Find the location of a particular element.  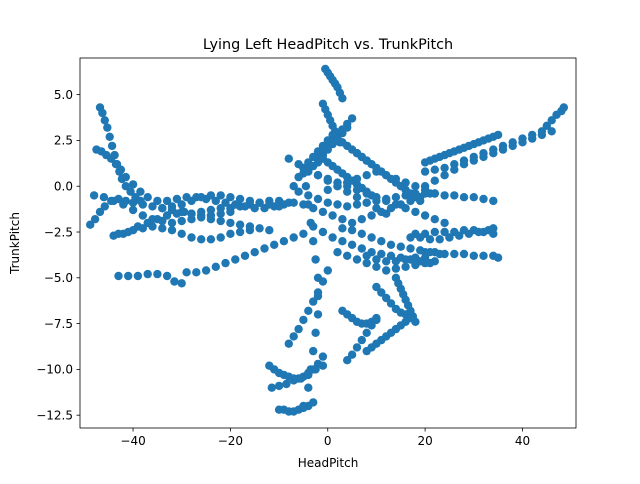

chart-title: Lying Left HeadPitch vs. TrunkPitch is located at coordinates (328, 45).